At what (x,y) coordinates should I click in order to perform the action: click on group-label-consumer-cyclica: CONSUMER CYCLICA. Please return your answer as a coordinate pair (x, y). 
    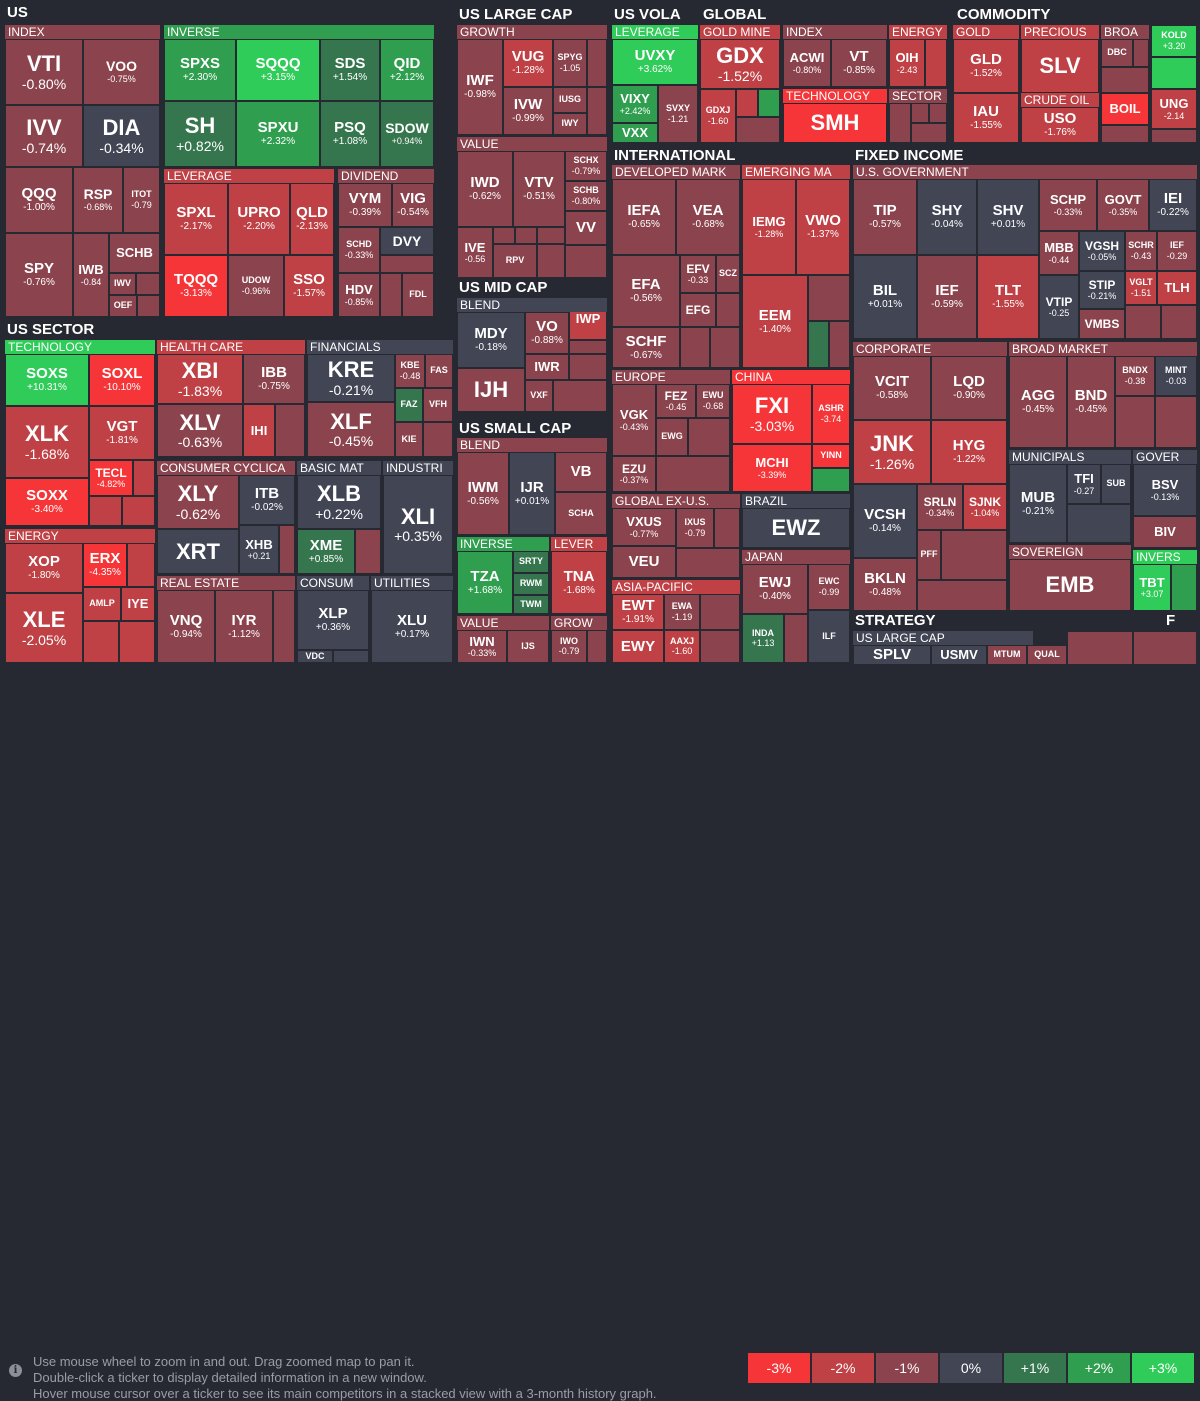
    Looking at the image, I should click on (226, 468).